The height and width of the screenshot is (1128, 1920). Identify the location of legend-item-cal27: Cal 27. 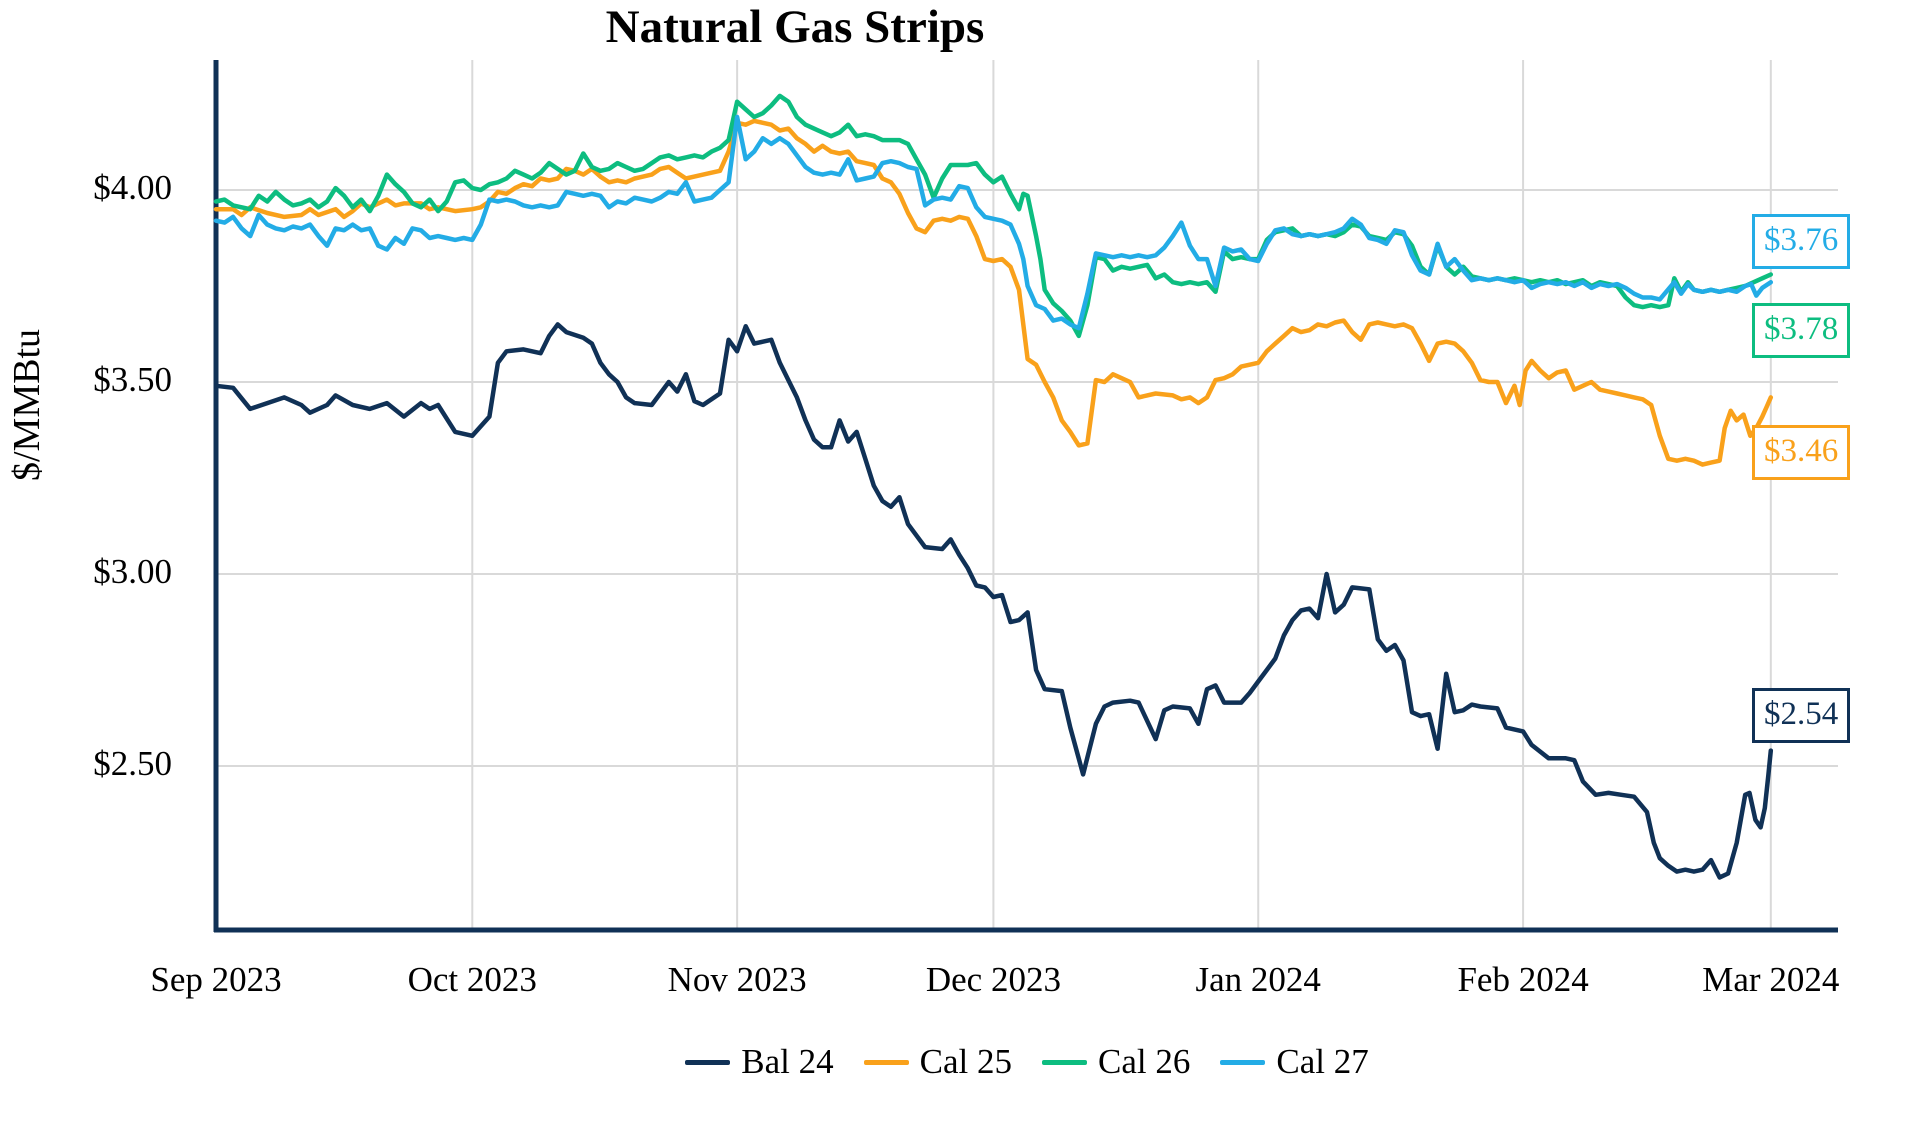
(1294, 1062).